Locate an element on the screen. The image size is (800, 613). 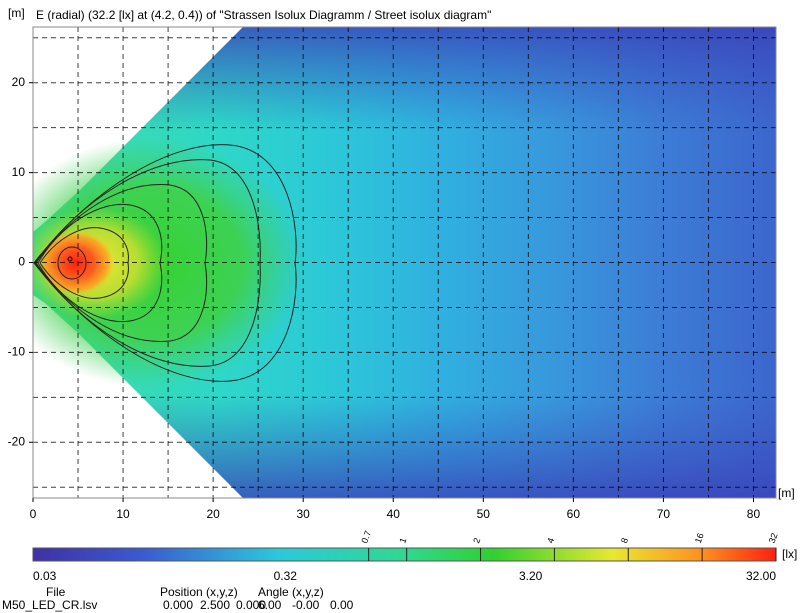
contour-level-label: 32 is located at coordinates (773, 538).